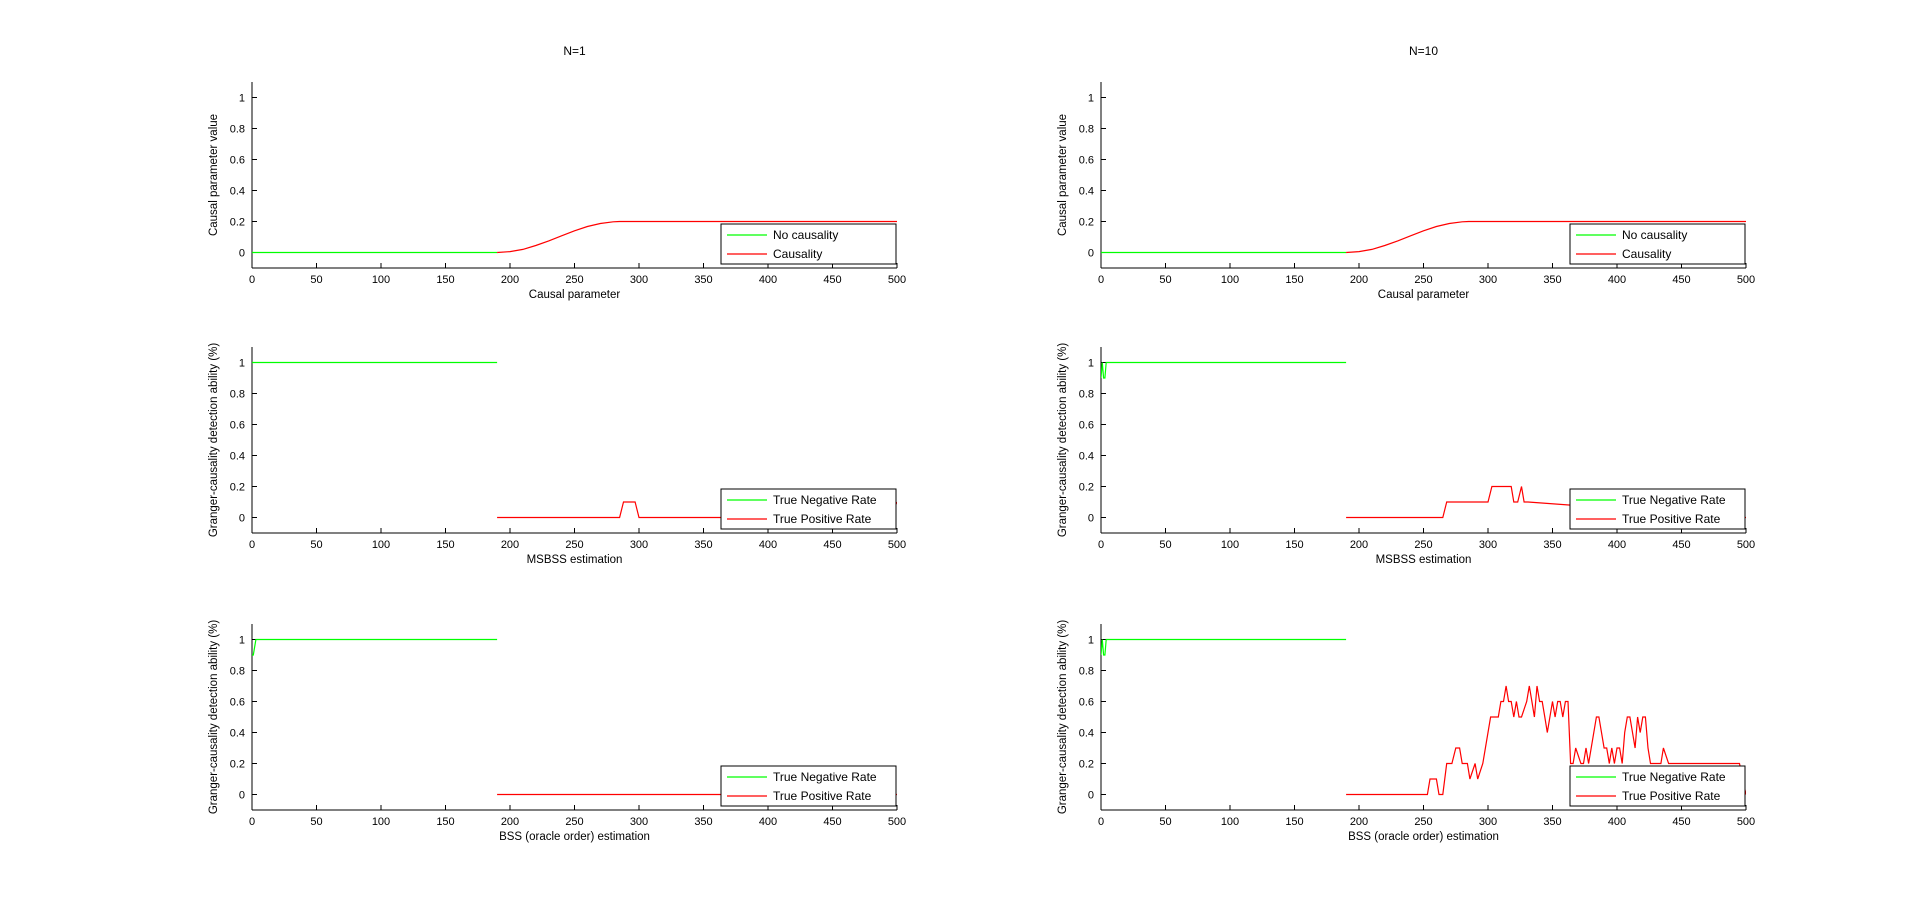 Image resolution: width=1921 pixels, height=920 pixels. Describe the element at coordinates (1546, 237) in the screenshot. I see `series-line-causality` at that location.